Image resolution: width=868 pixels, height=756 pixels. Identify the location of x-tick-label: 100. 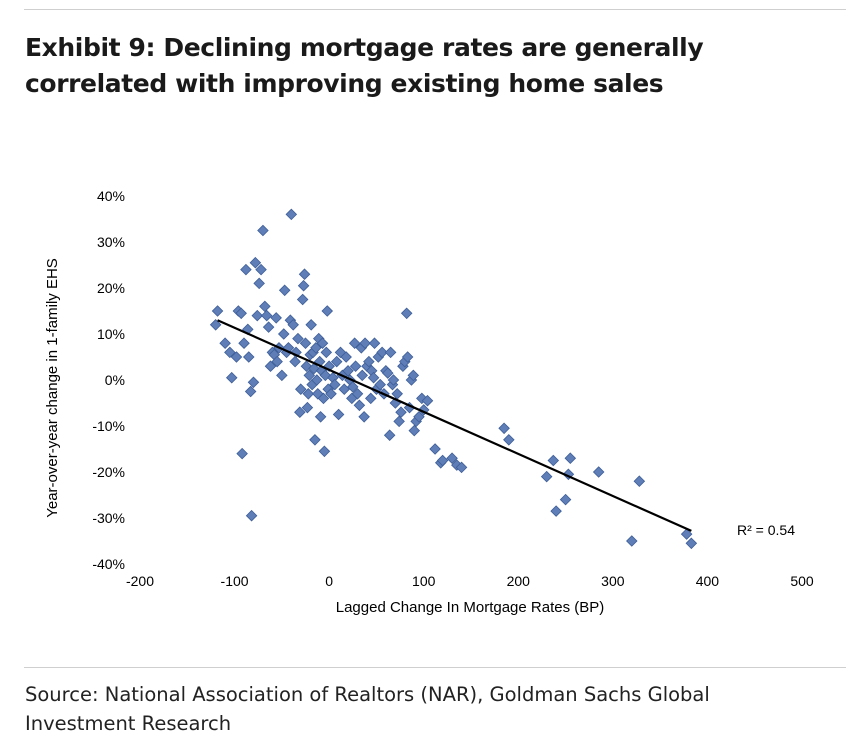
(424, 581).